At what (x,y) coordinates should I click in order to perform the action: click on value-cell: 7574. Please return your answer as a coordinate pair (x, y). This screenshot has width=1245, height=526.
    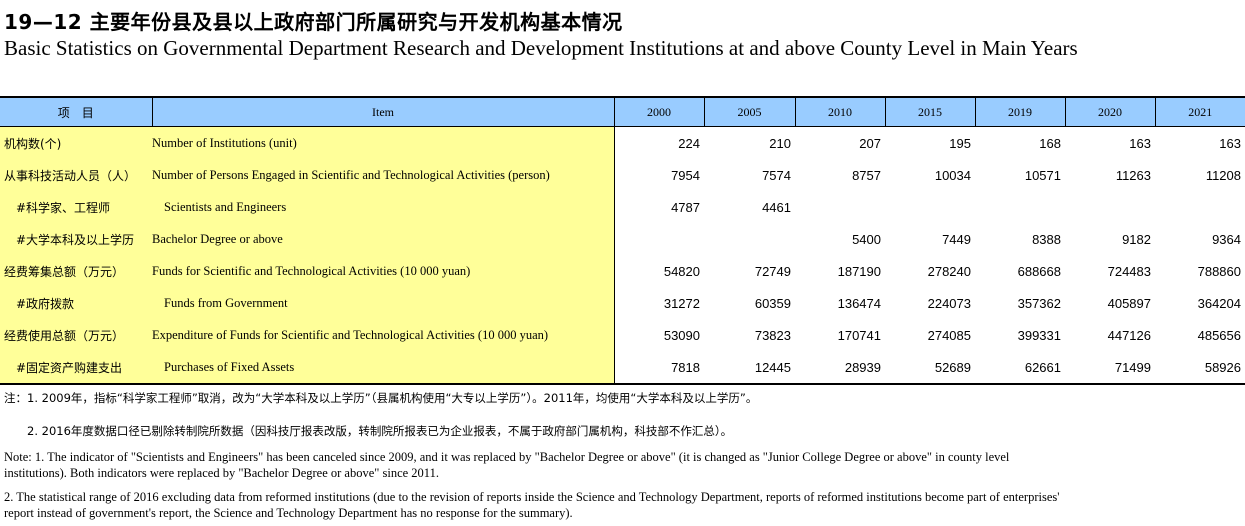
    Looking at the image, I should click on (776, 175).